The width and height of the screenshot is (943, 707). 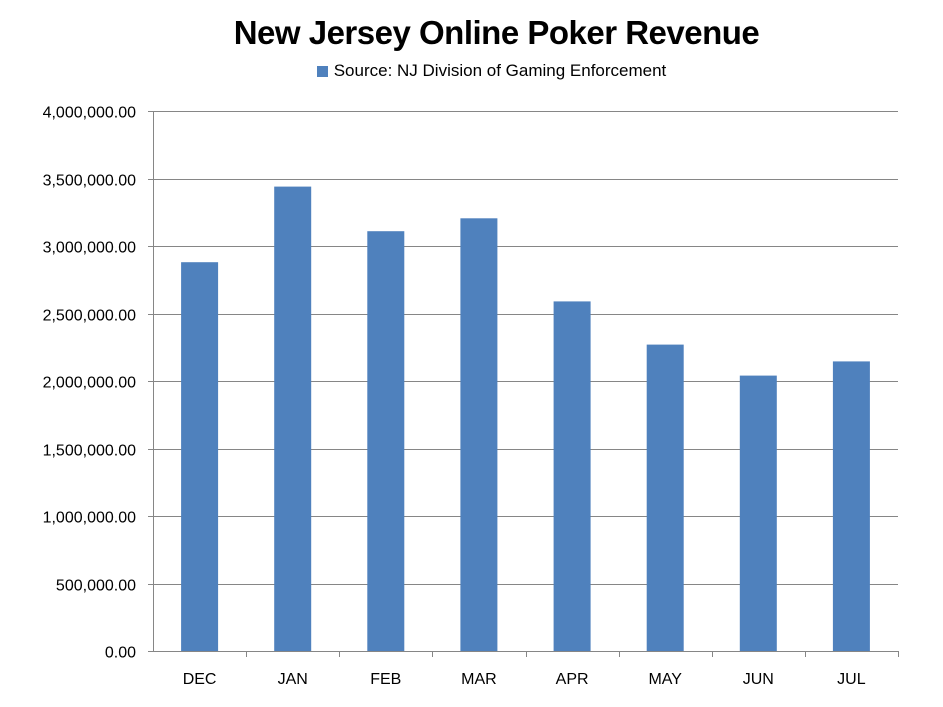 I want to click on y-tick-label: 1,500,000.00, so click(x=90, y=451).